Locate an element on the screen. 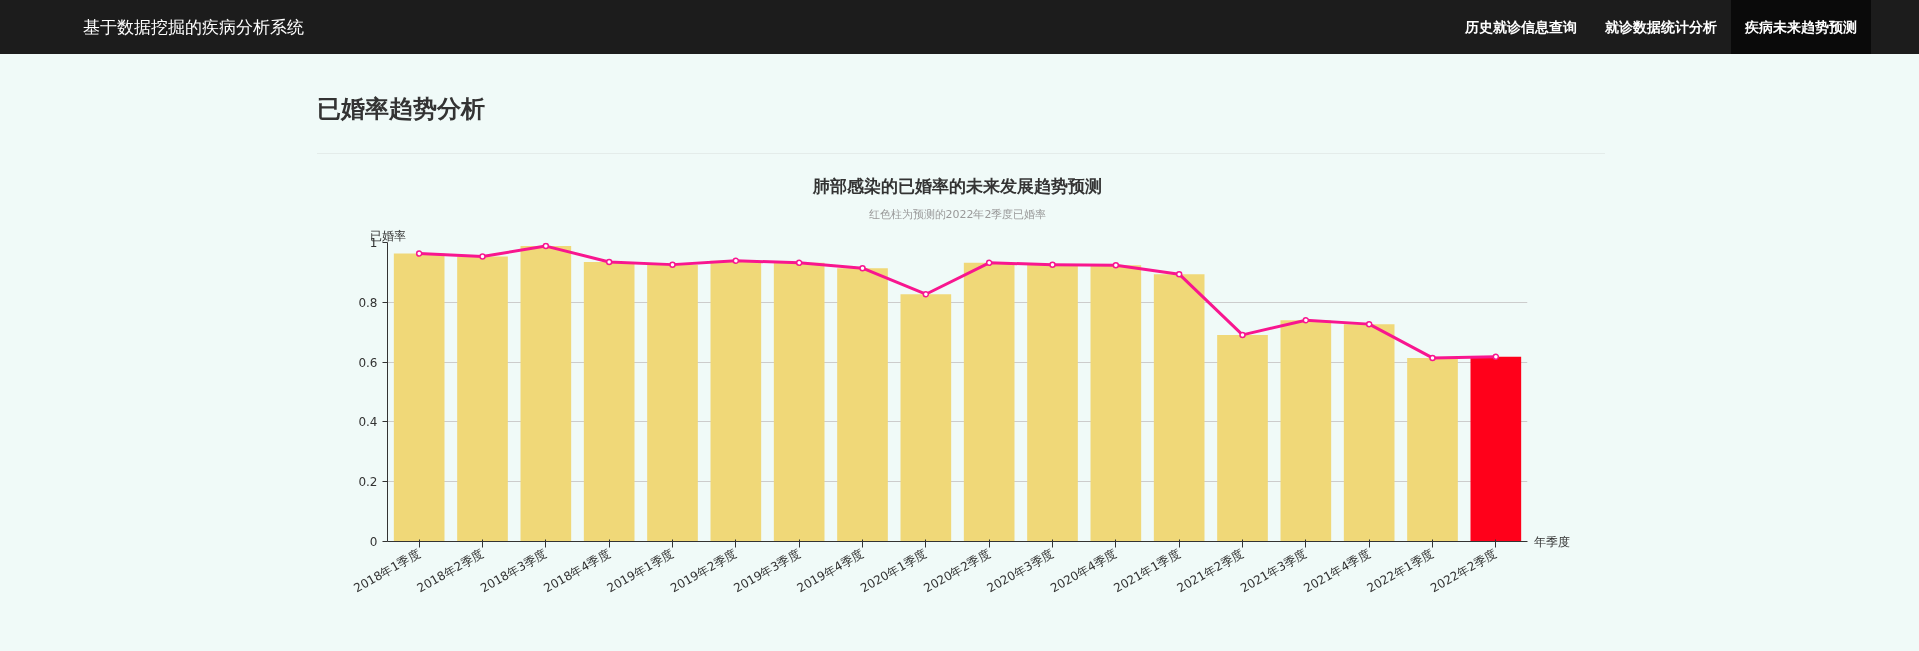 The height and width of the screenshot is (651, 1919). y-tick-label: 0.4 is located at coordinates (368, 422).